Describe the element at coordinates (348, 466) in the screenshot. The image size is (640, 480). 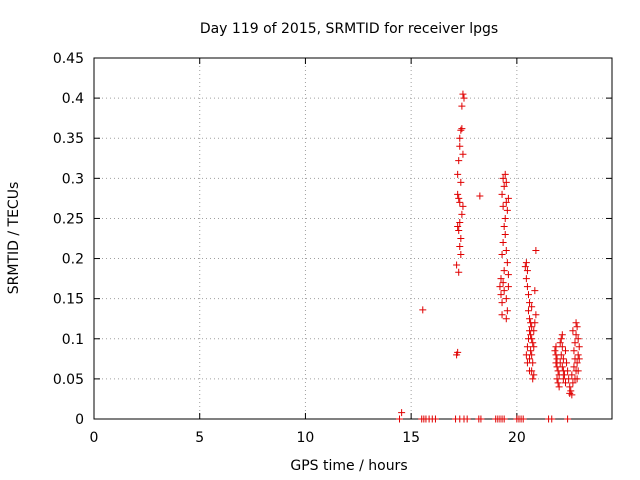
I see `x-axis-label: GPS time / hours` at that location.